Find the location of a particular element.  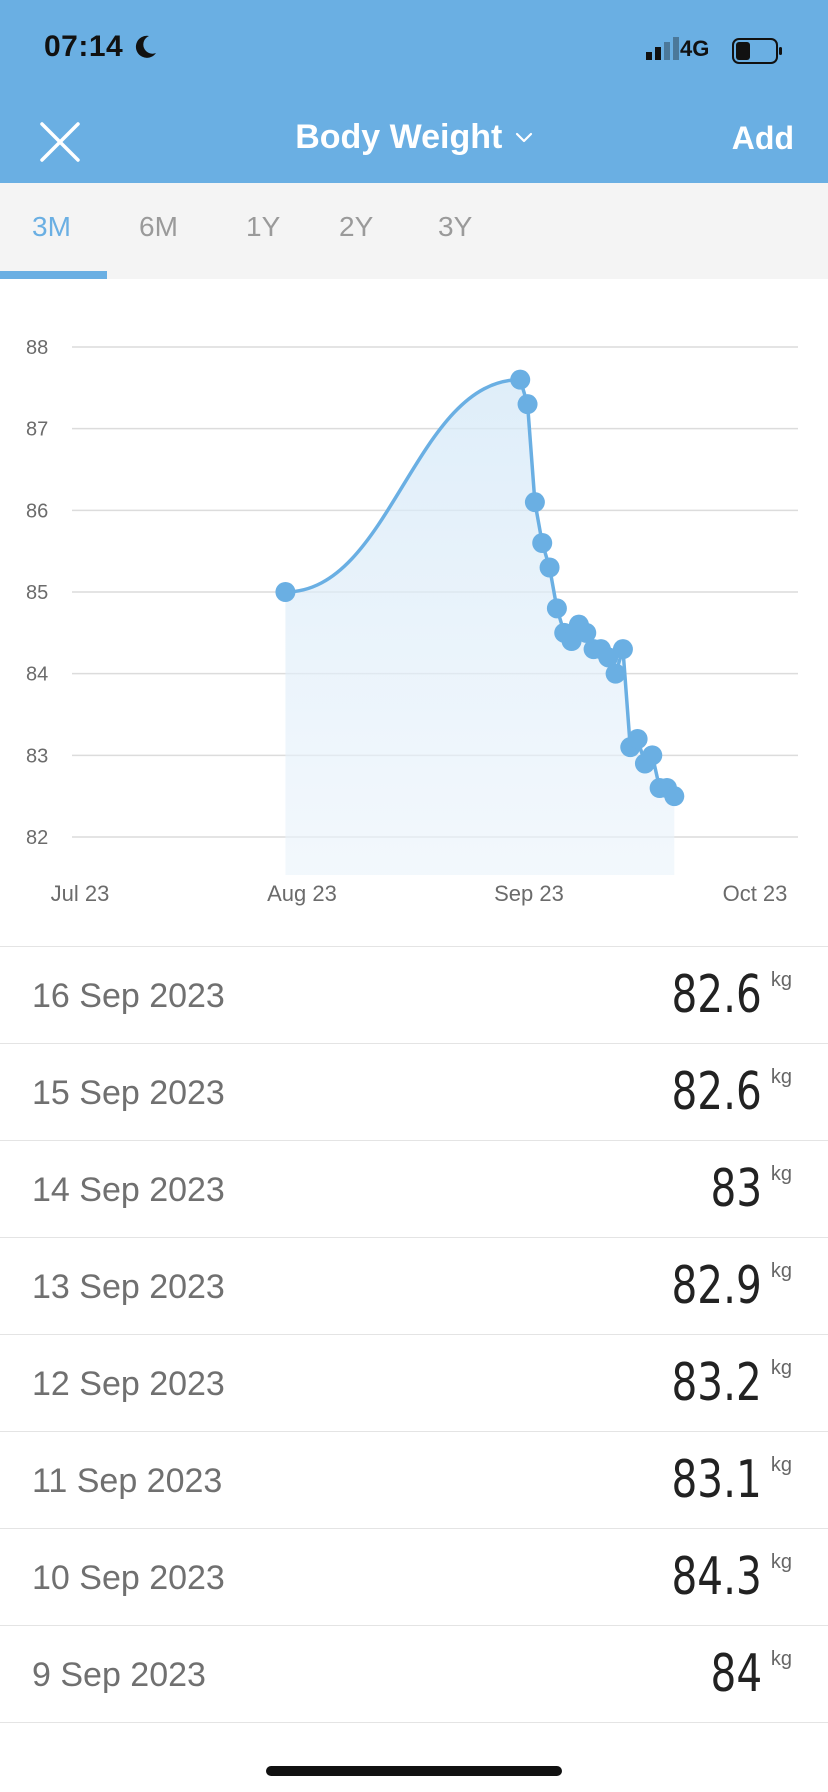

y-tick-label: 85 is located at coordinates (37, 593).